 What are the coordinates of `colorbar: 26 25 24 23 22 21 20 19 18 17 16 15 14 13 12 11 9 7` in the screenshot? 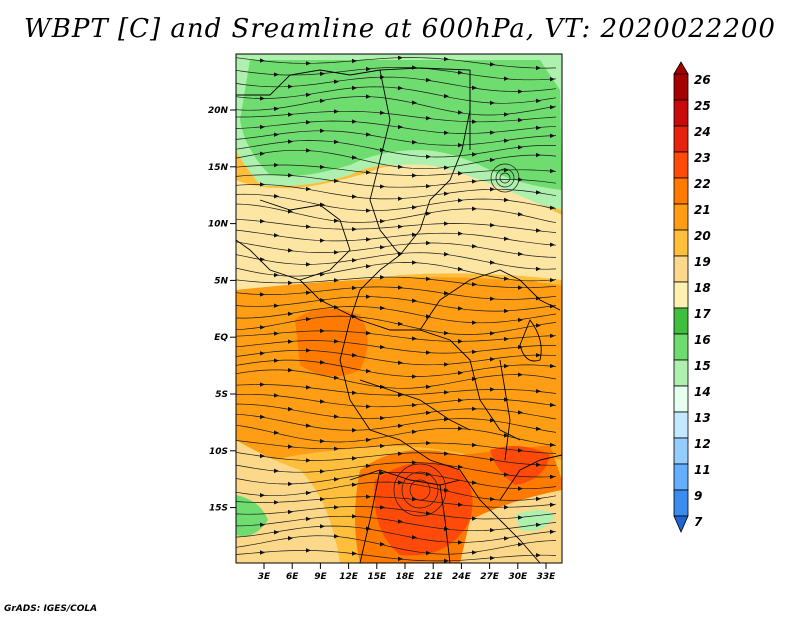 It's located at (692, 297).